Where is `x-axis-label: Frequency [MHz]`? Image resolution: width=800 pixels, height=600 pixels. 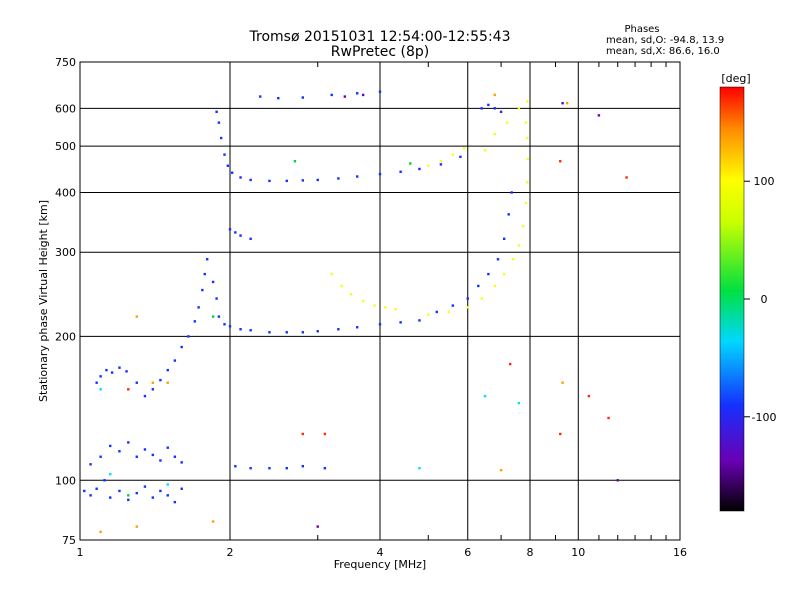 x-axis-label: Frequency [MHz] is located at coordinates (380, 564).